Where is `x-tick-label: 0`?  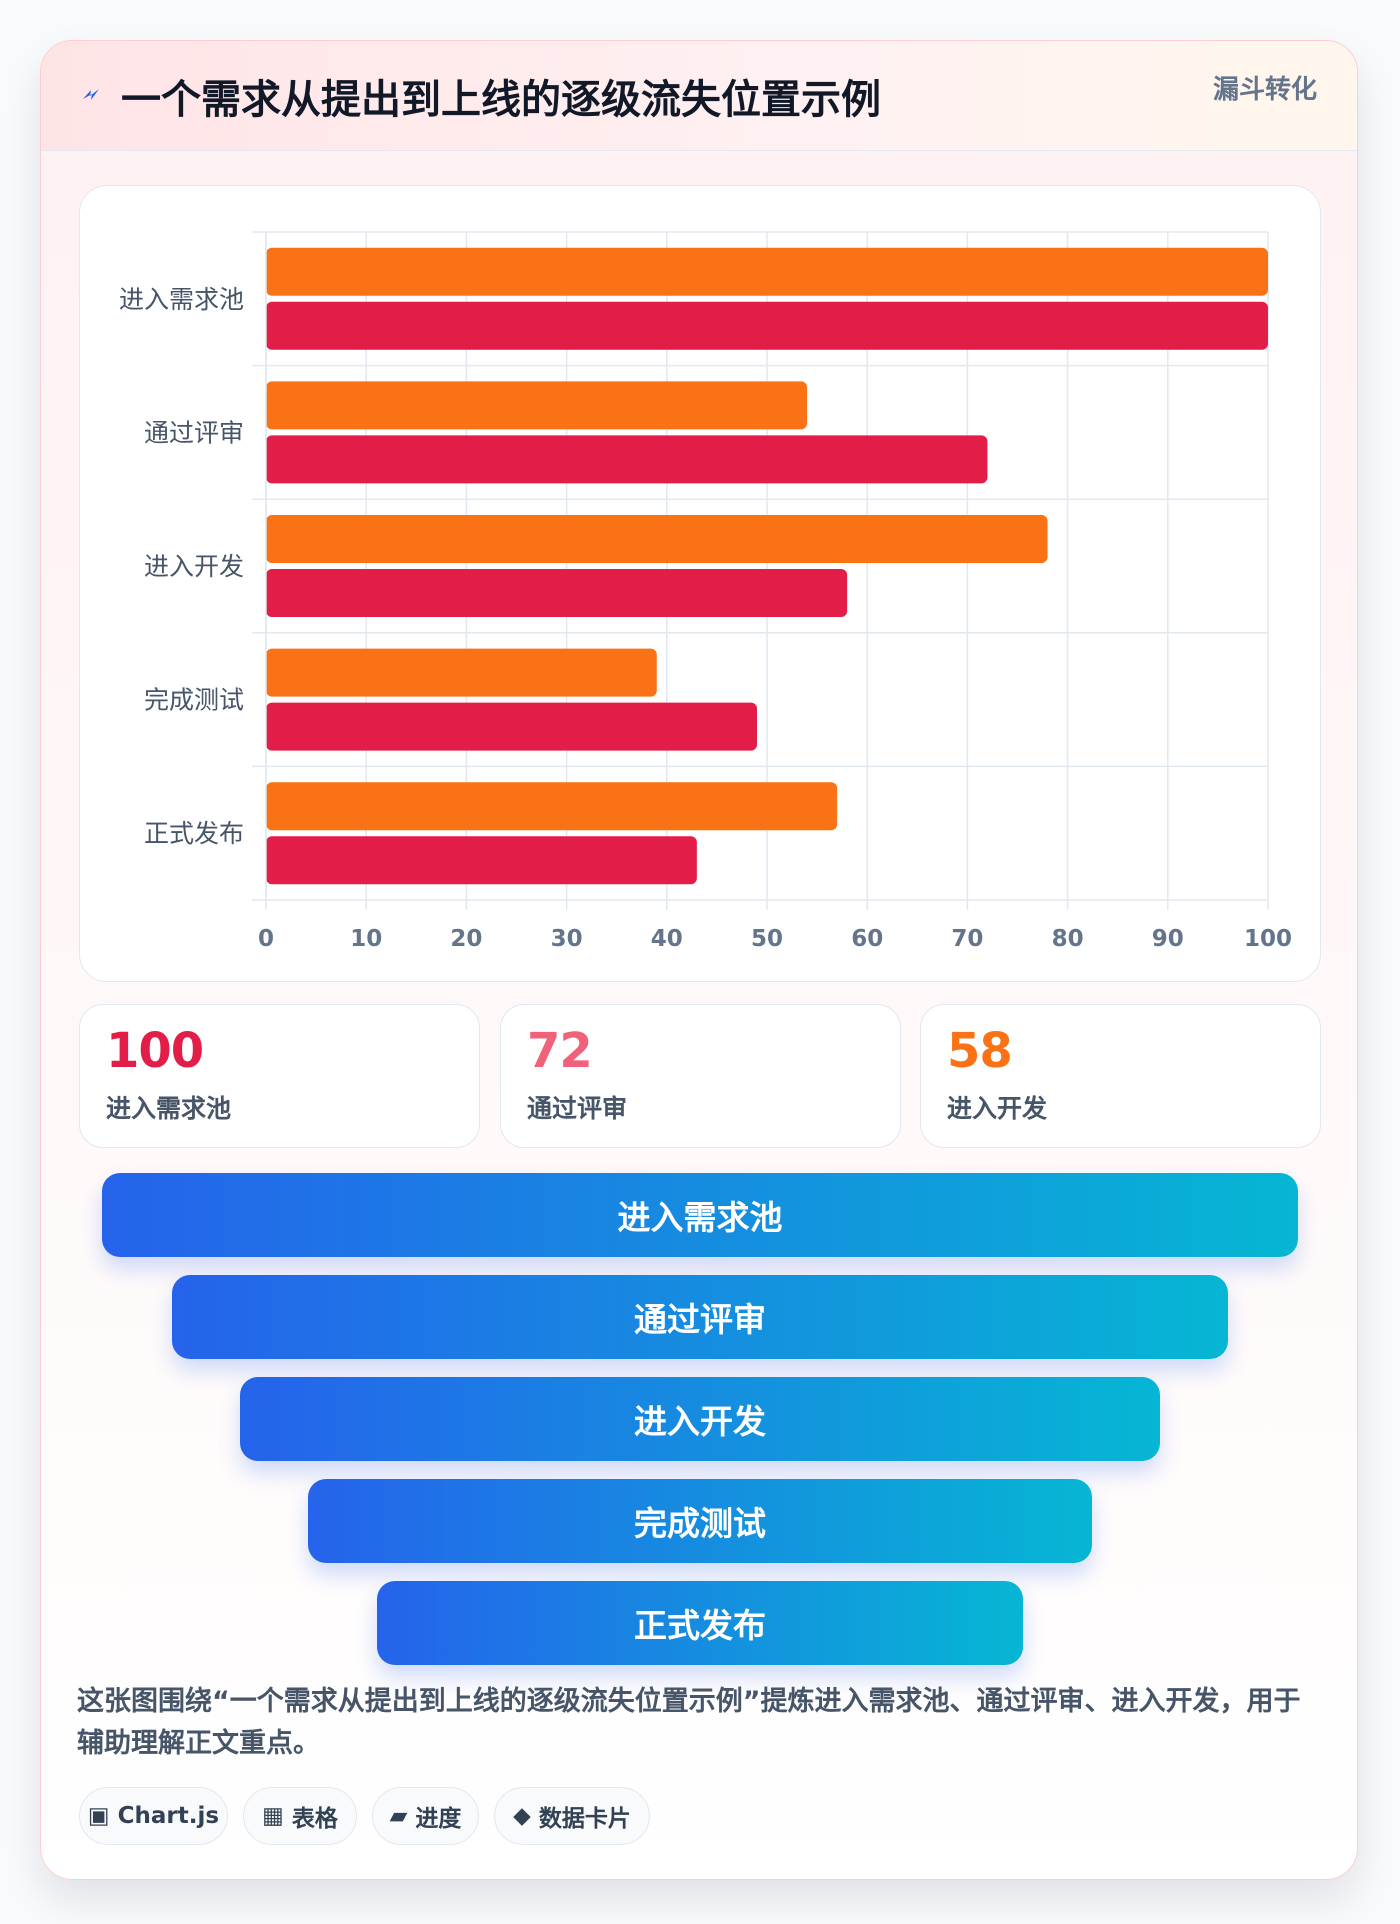 x-tick-label: 0 is located at coordinates (266, 939).